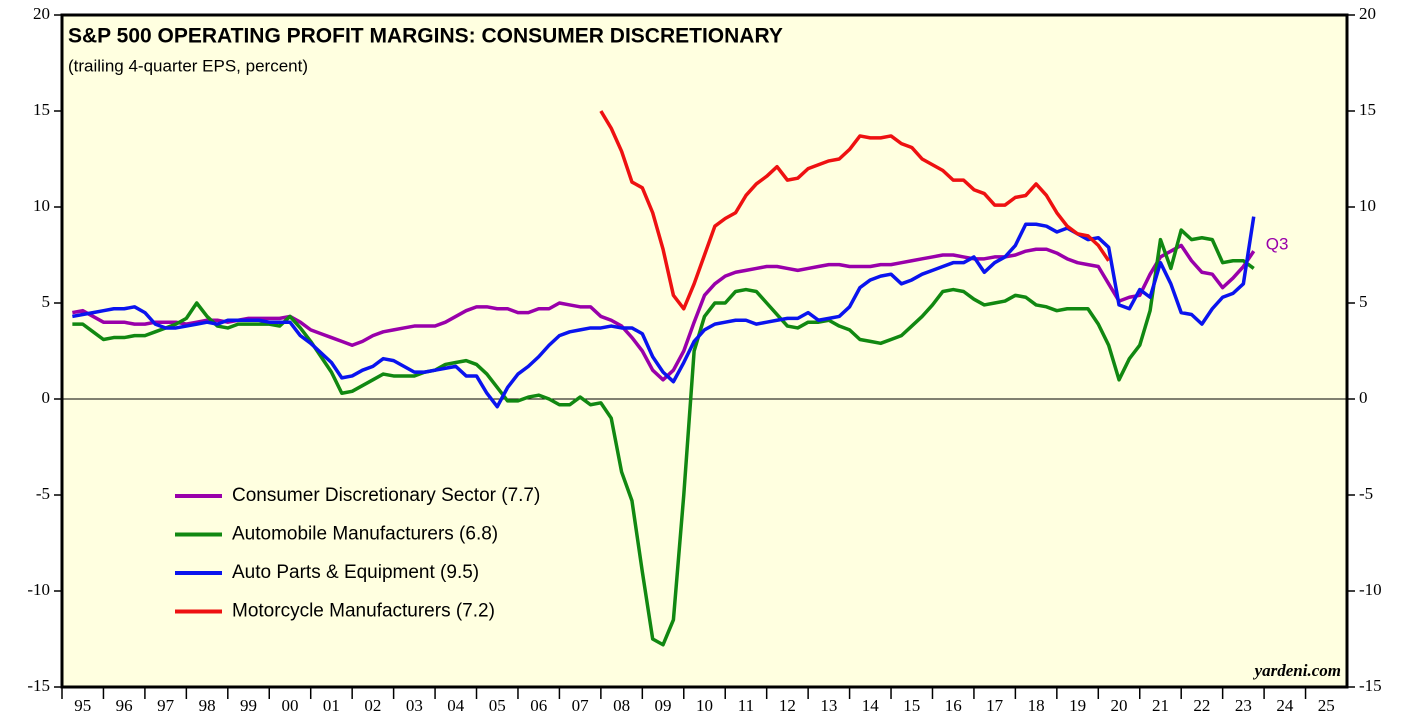 This screenshot has width=1419, height=719. Describe the element at coordinates (414, 705) in the screenshot. I see `x-tick-label: 03` at that location.